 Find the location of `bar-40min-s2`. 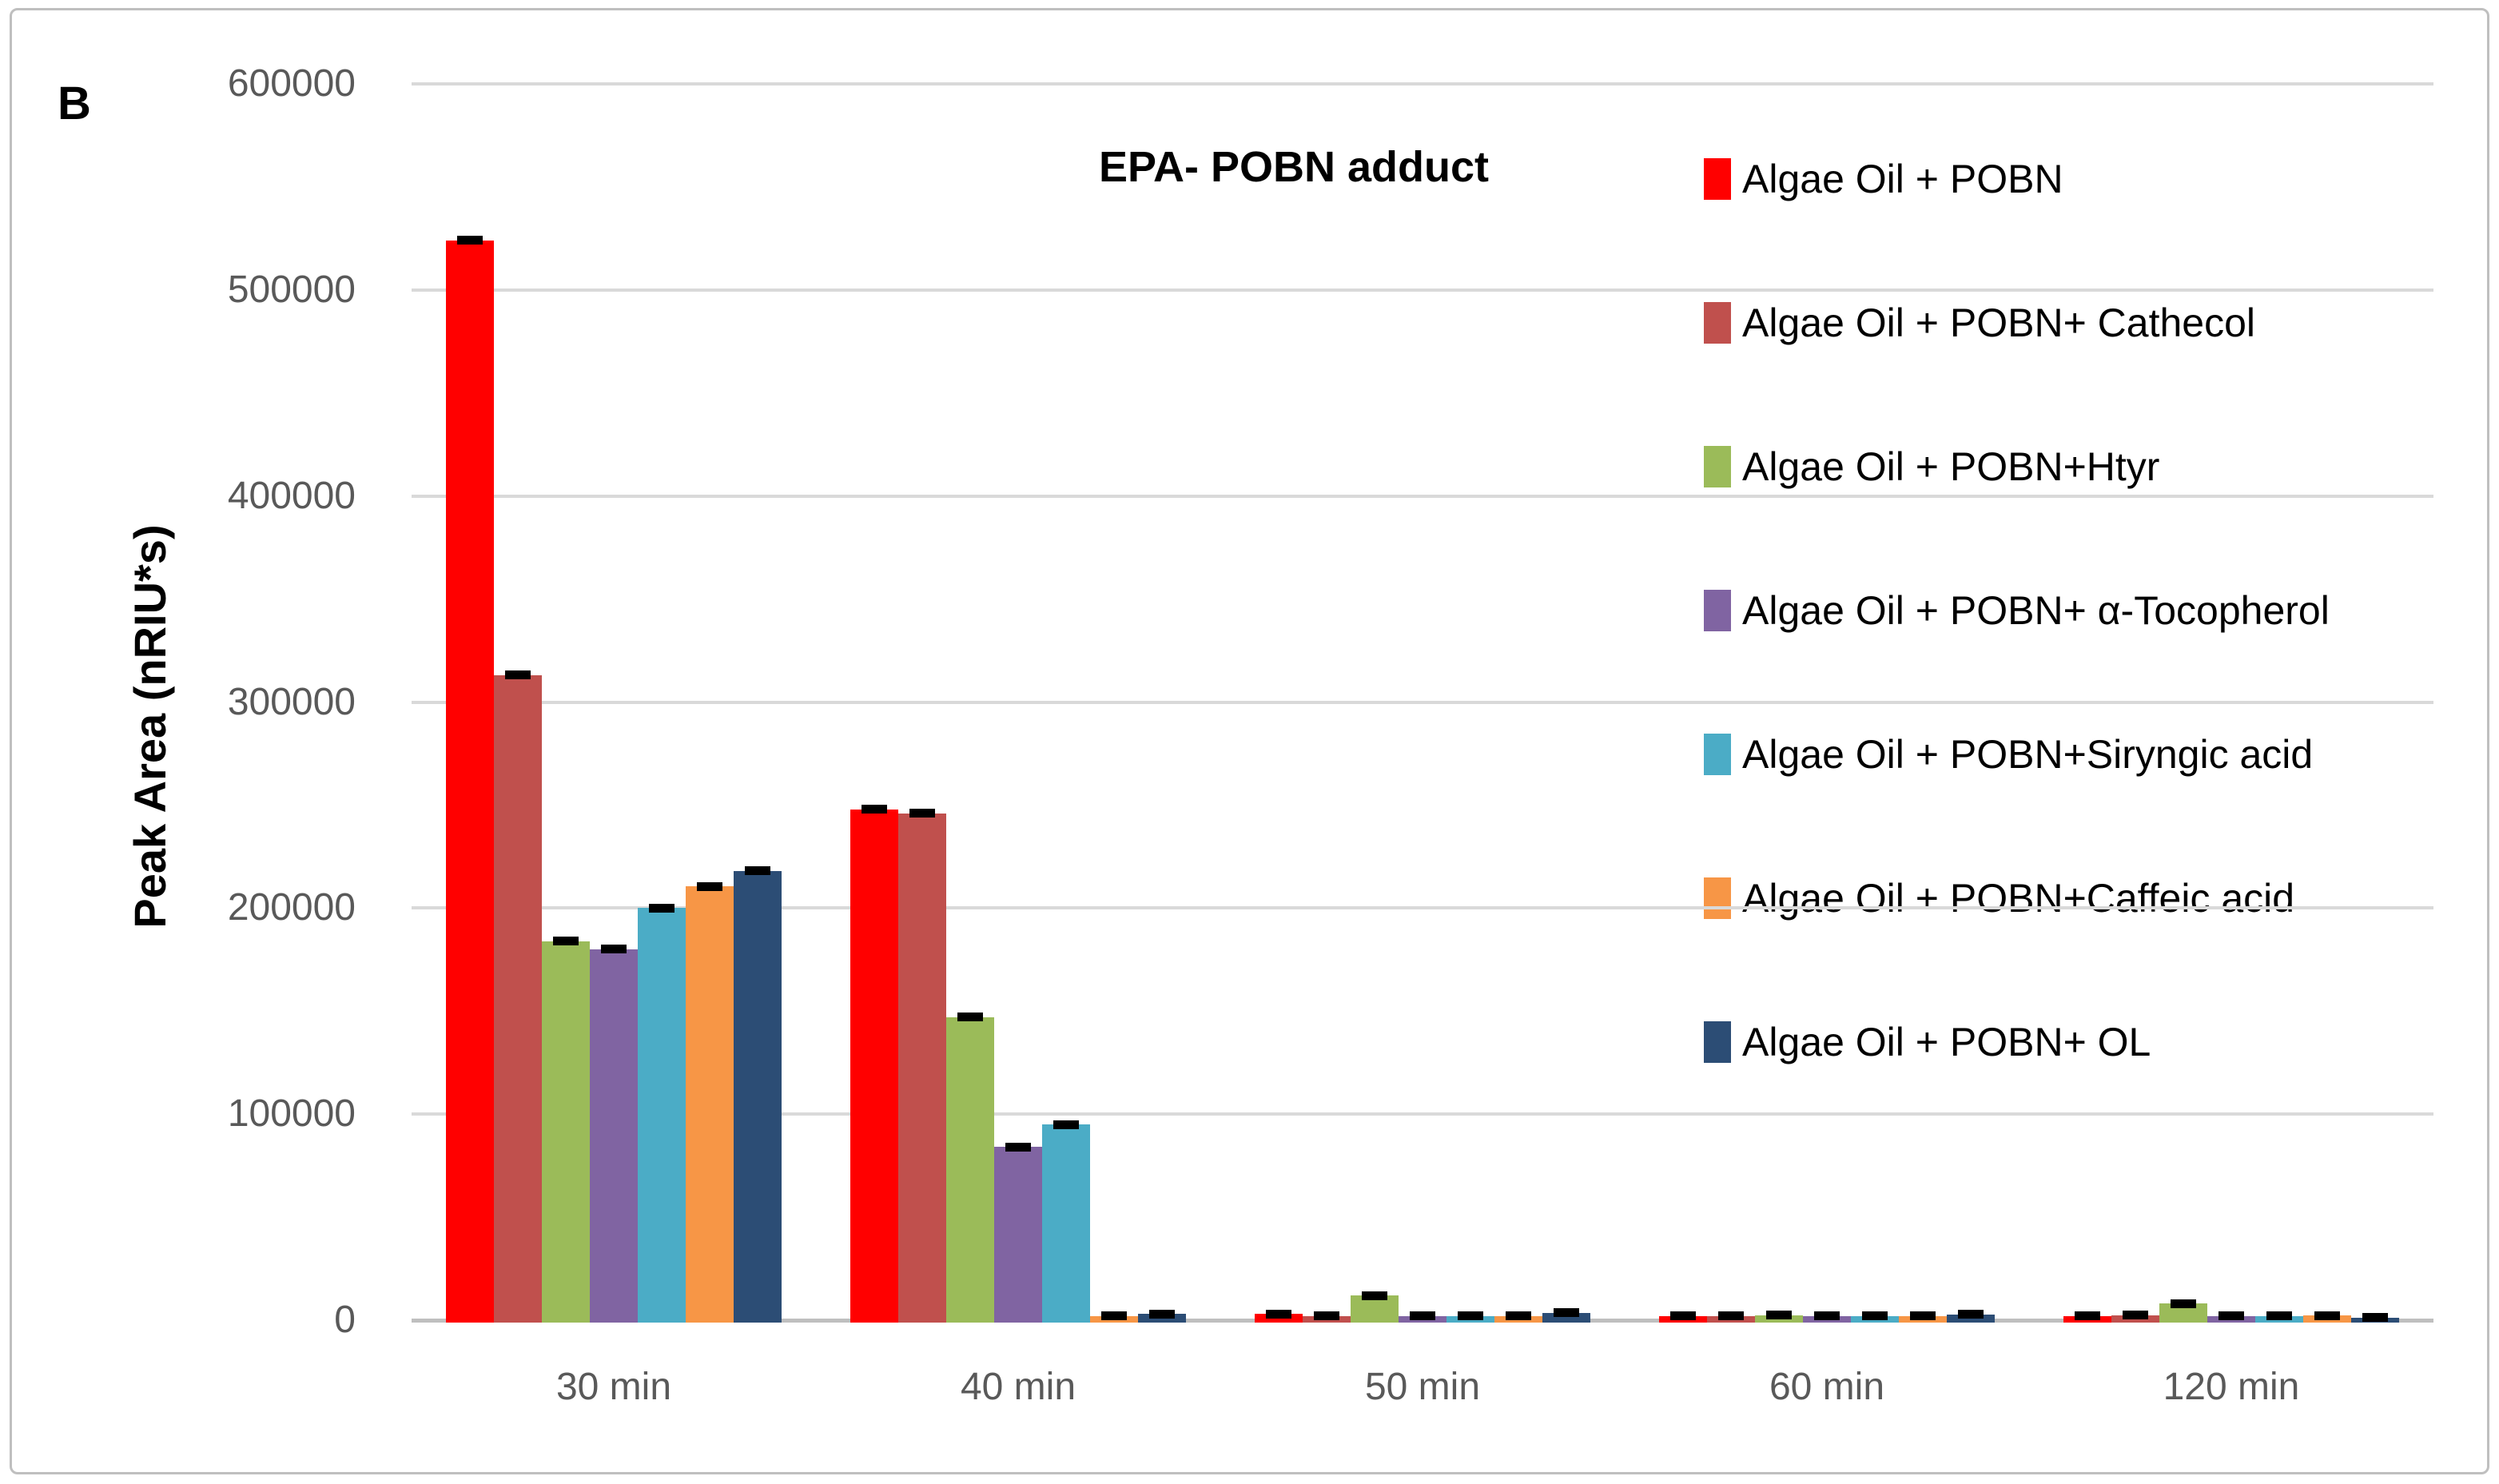

bar-40min-s2 is located at coordinates (922, 1068).